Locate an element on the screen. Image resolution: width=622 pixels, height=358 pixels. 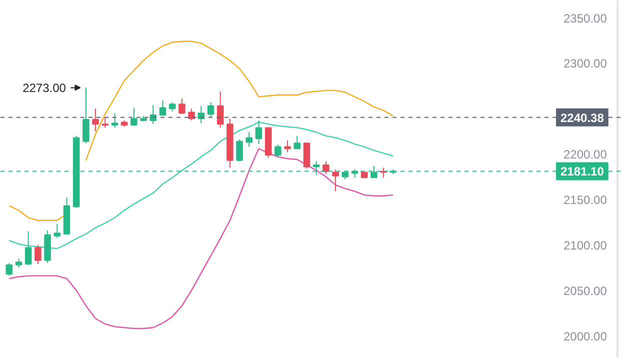
y-tick-label: 2300.00 is located at coordinates (586, 63).